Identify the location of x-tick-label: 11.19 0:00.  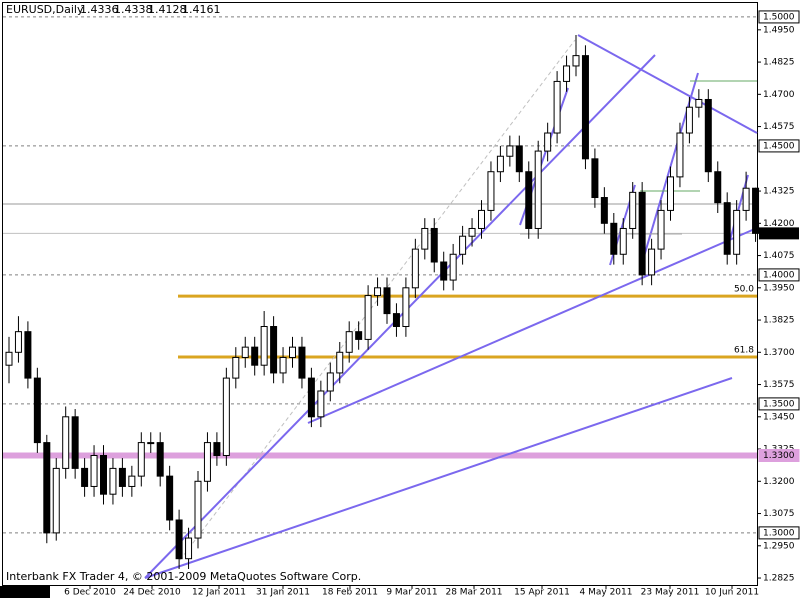
(25, 593).